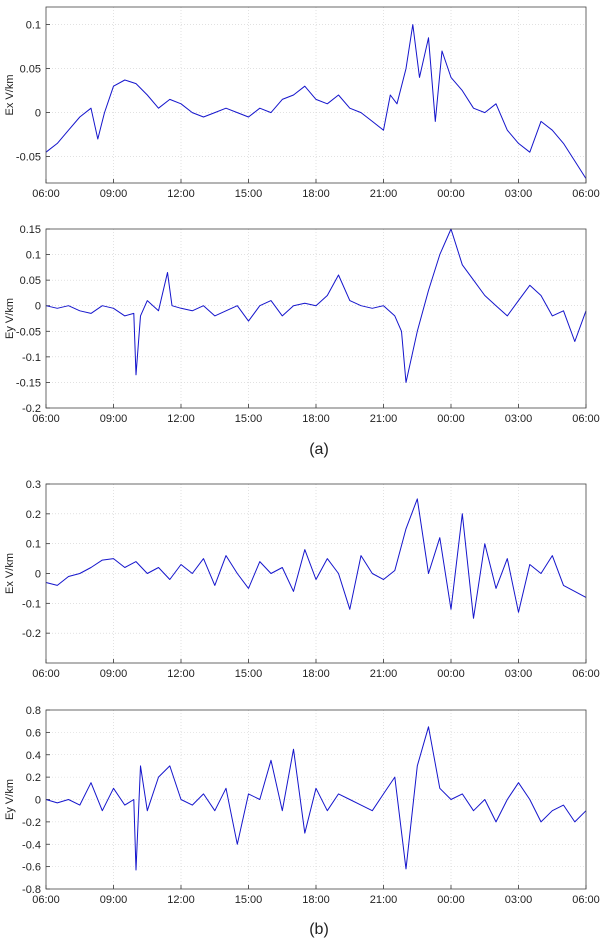 The image size is (600, 940). What do you see at coordinates (33, 756) in the screenshot?
I see `y-tick-label: 0.4` at bounding box center [33, 756].